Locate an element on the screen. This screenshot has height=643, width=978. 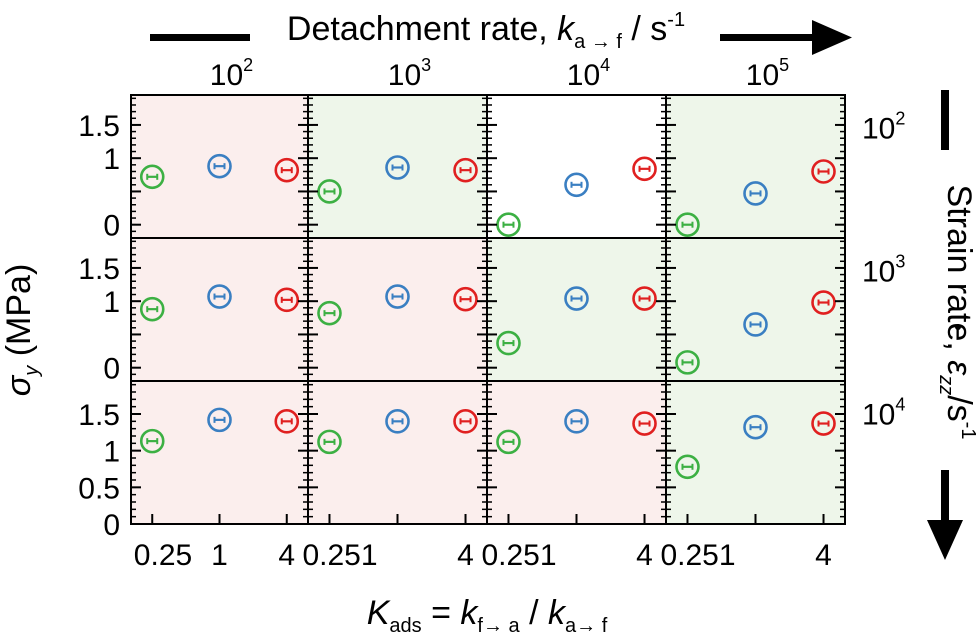
strain-rate-dot is located at coordinates (958, 327).